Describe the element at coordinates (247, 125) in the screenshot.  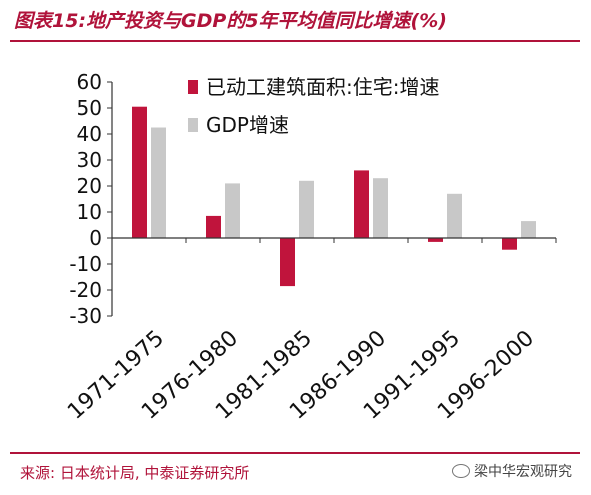
I see `legend-label-gdp: GDP增速` at that location.